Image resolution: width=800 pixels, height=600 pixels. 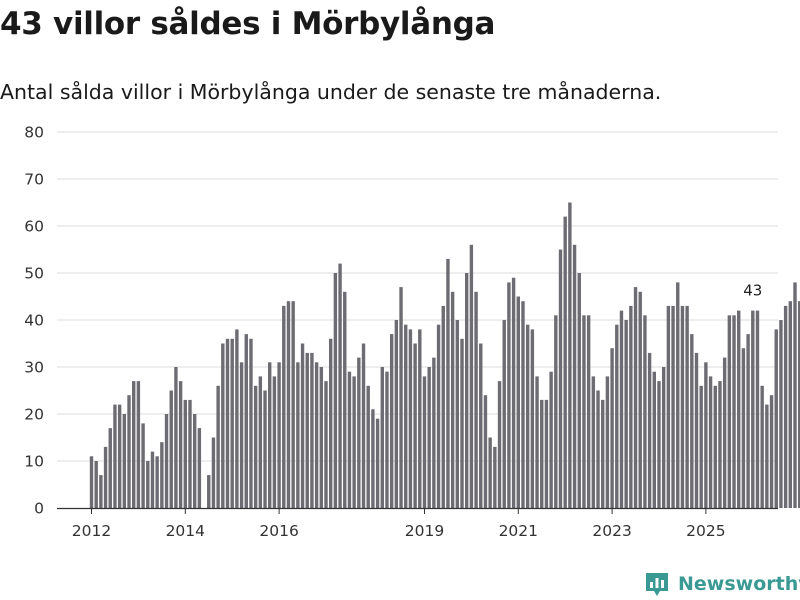 What do you see at coordinates (34, 180) in the screenshot?
I see `y-tick-label: 70` at bounding box center [34, 180].